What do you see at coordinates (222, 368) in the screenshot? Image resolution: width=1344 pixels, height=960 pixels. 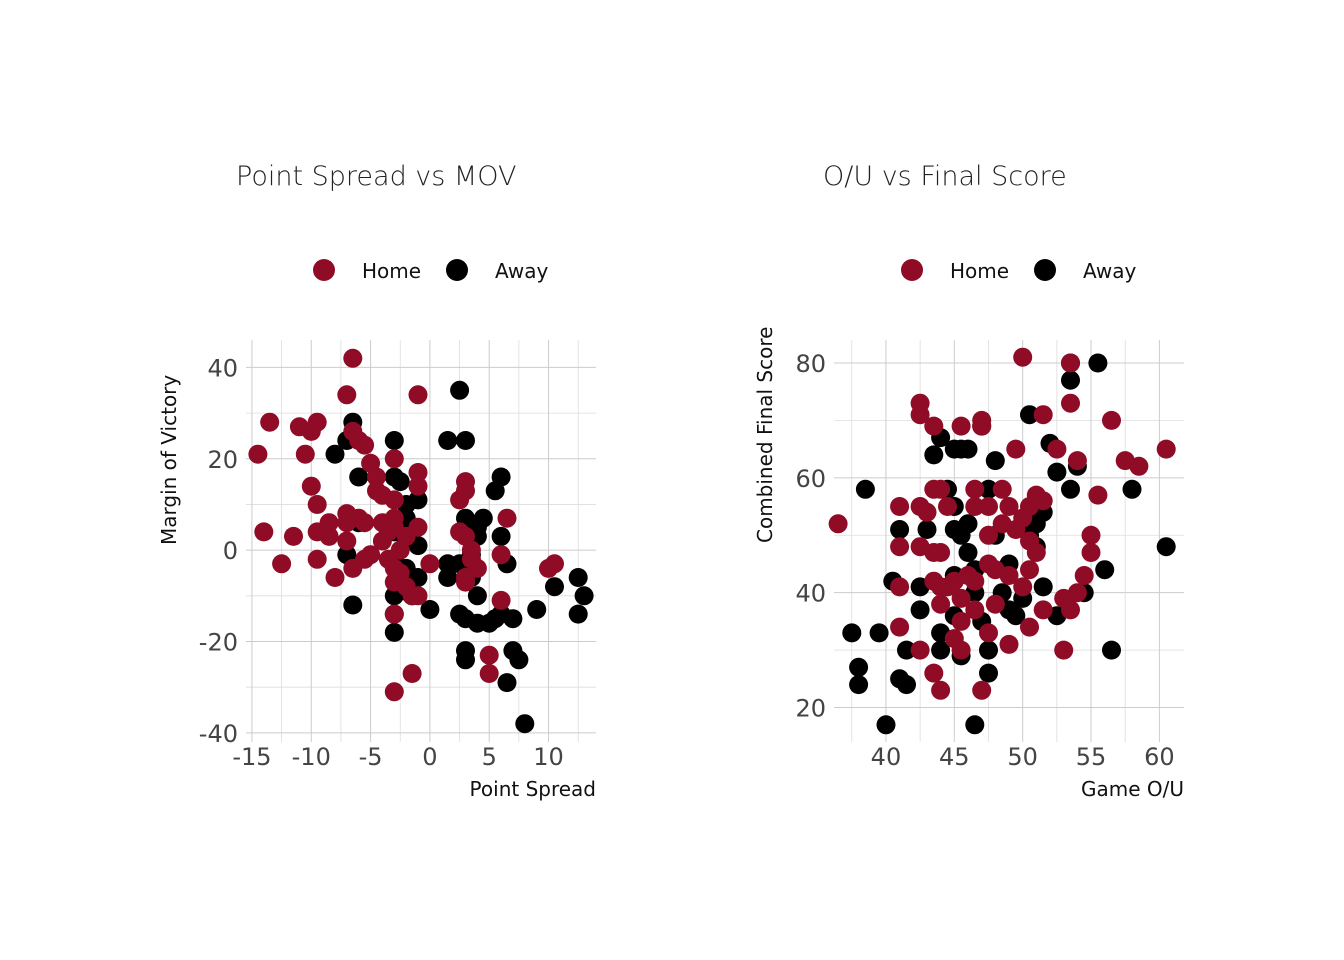 I see `y-tick-label: 40` at bounding box center [222, 368].